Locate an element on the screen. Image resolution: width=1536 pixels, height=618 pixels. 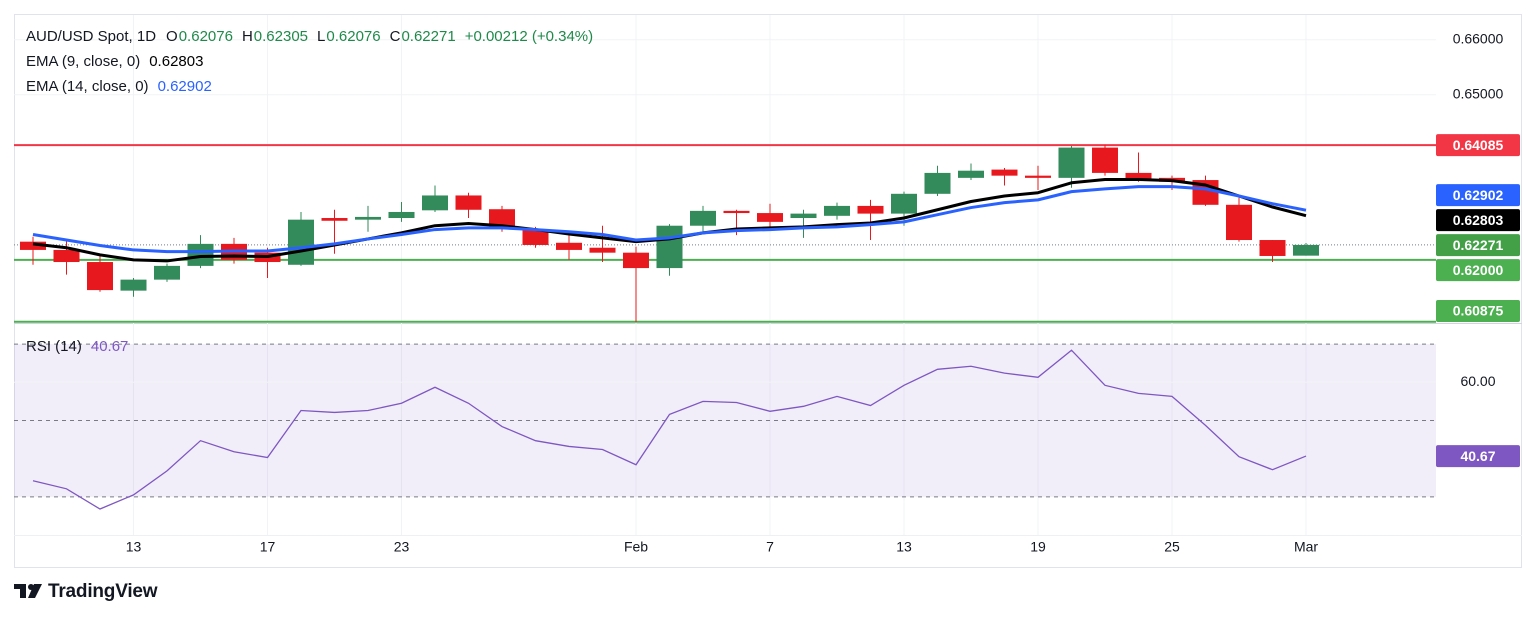
level-tag-label: 0.64085 is located at coordinates (1478, 145).